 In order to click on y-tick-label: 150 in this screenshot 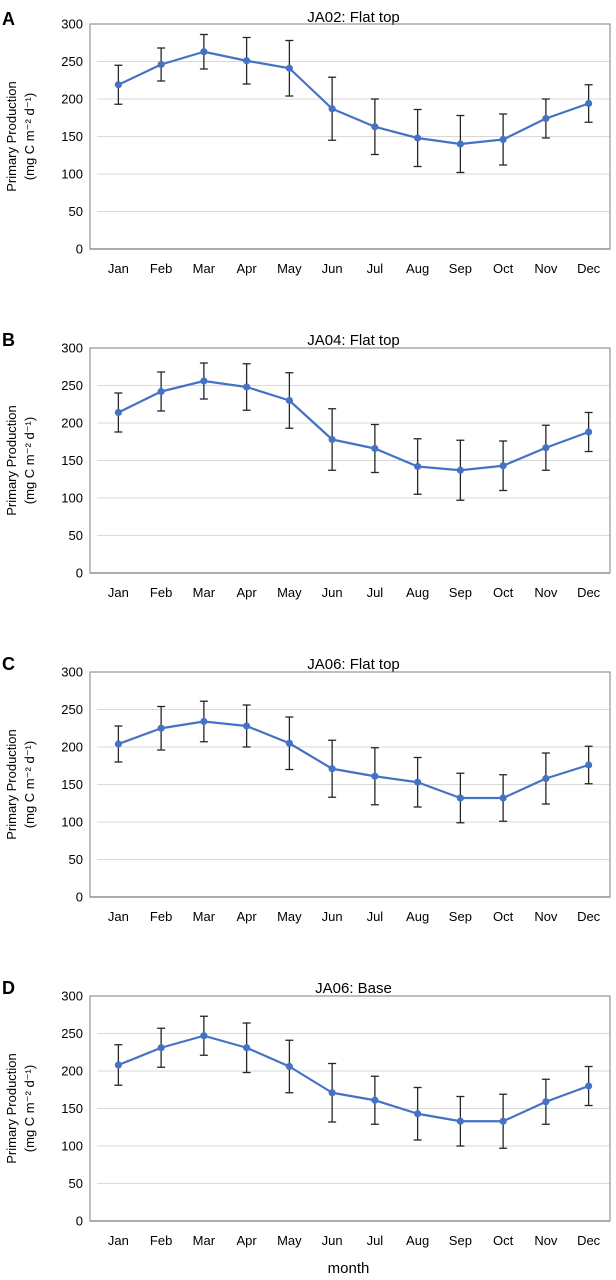, I will do `click(72, 136)`.